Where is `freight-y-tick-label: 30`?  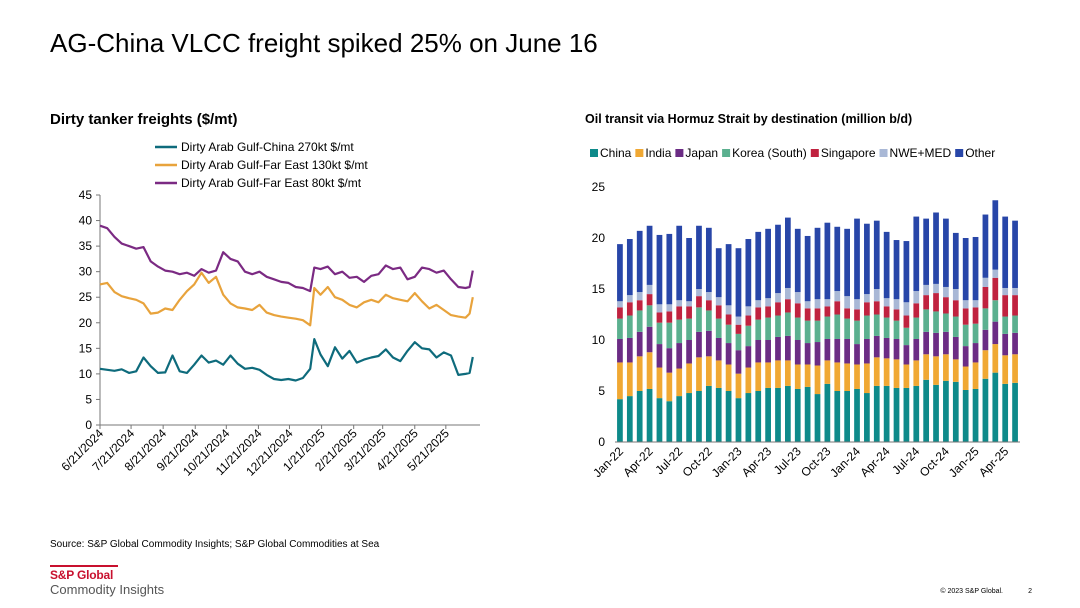
freight-y-tick-label: 30 is located at coordinates (86, 272).